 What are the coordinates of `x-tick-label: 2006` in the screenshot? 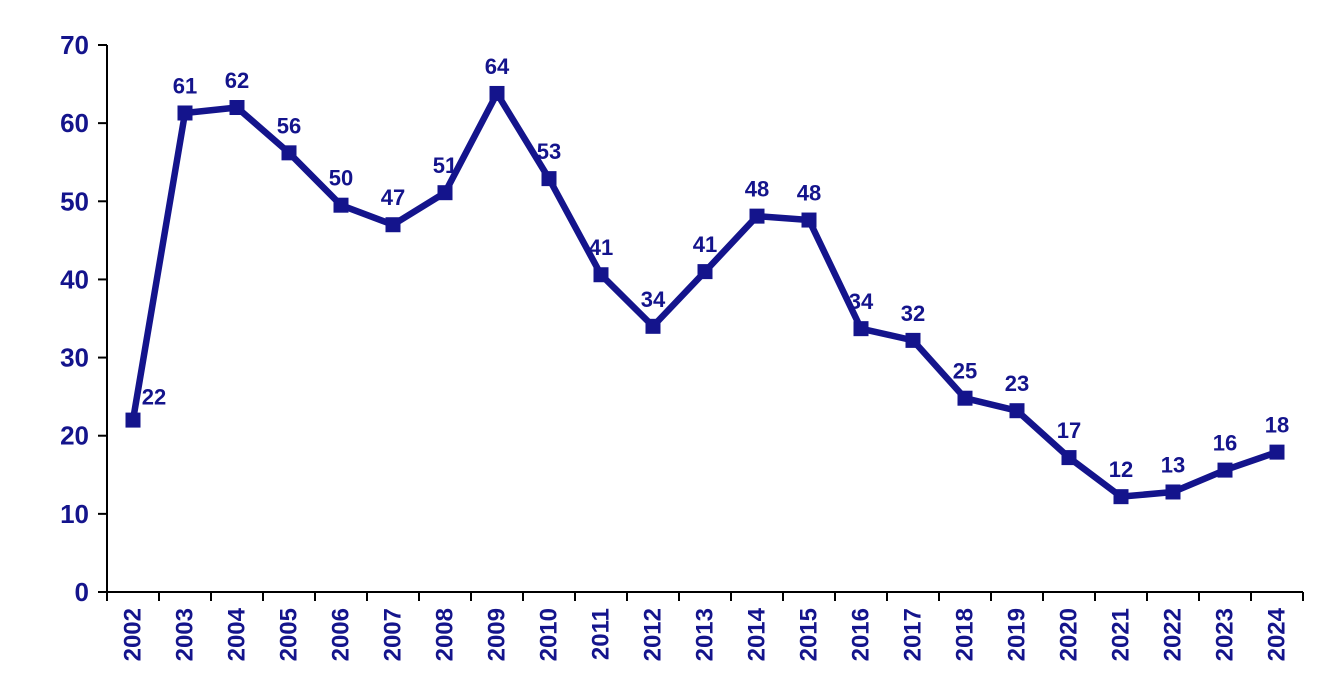 It's located at (341, 634).